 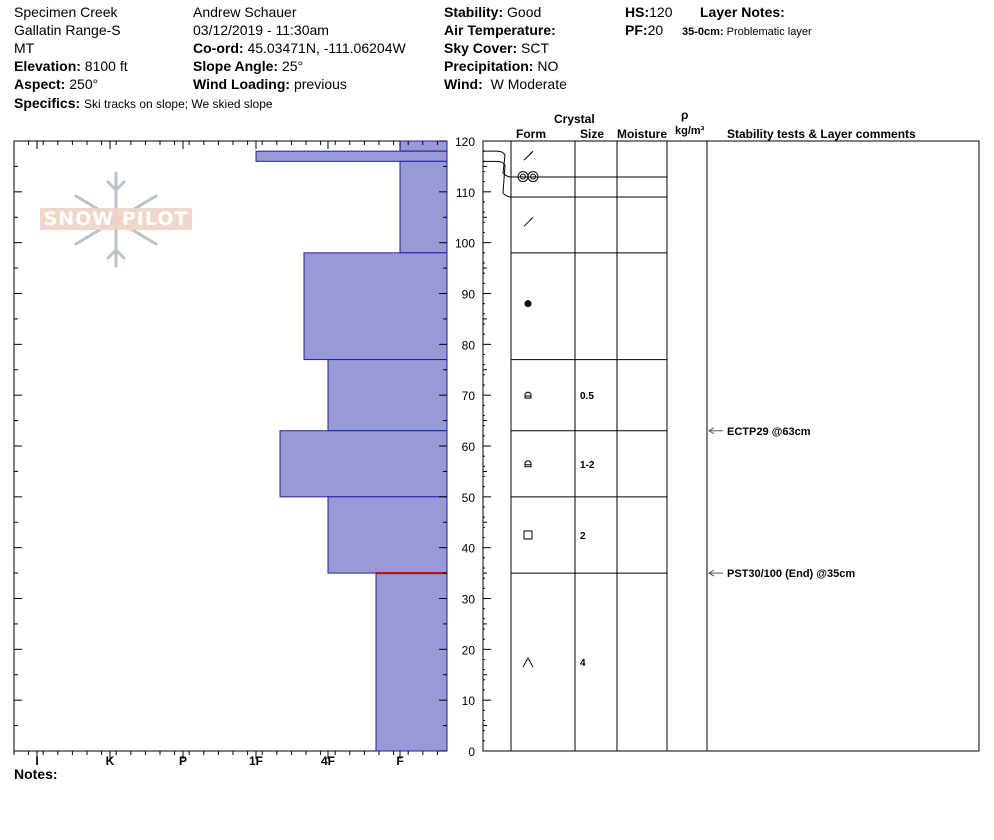 What do you see at coordinates (84, 84) in the screenshot?
I see `aspect-value: 250°` at bounding box center [84, 84].